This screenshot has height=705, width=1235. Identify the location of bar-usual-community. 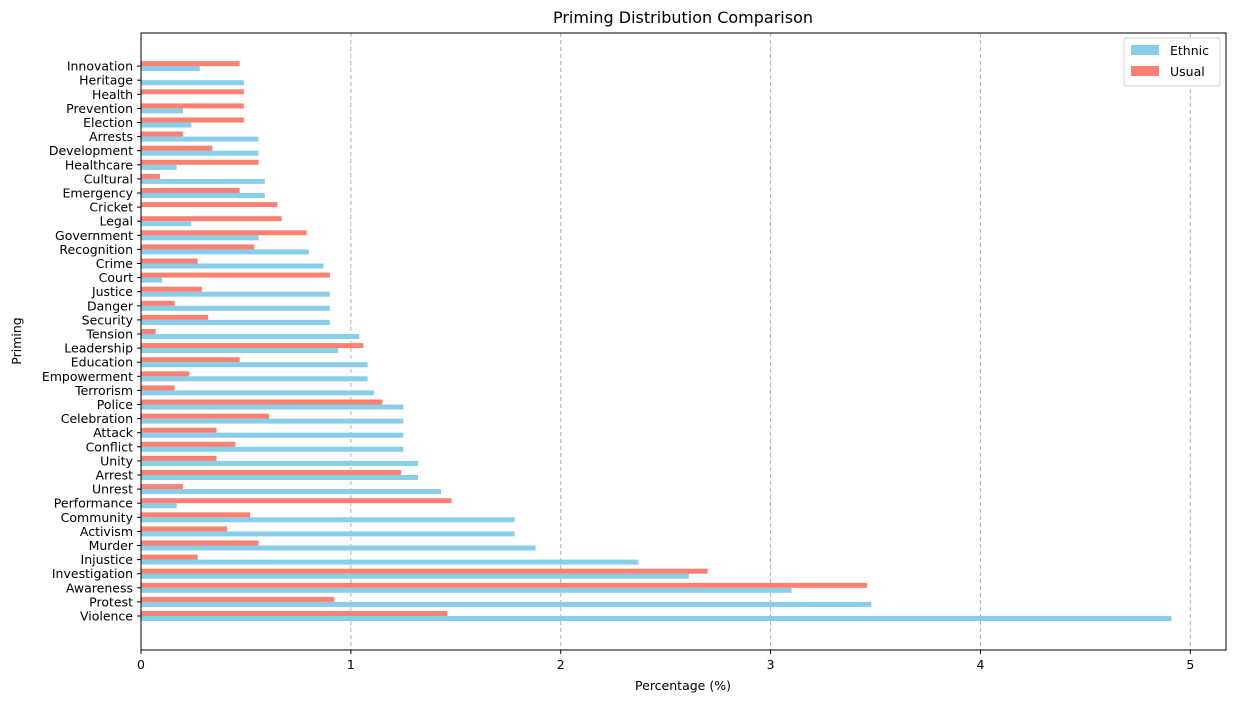
(196, 515).